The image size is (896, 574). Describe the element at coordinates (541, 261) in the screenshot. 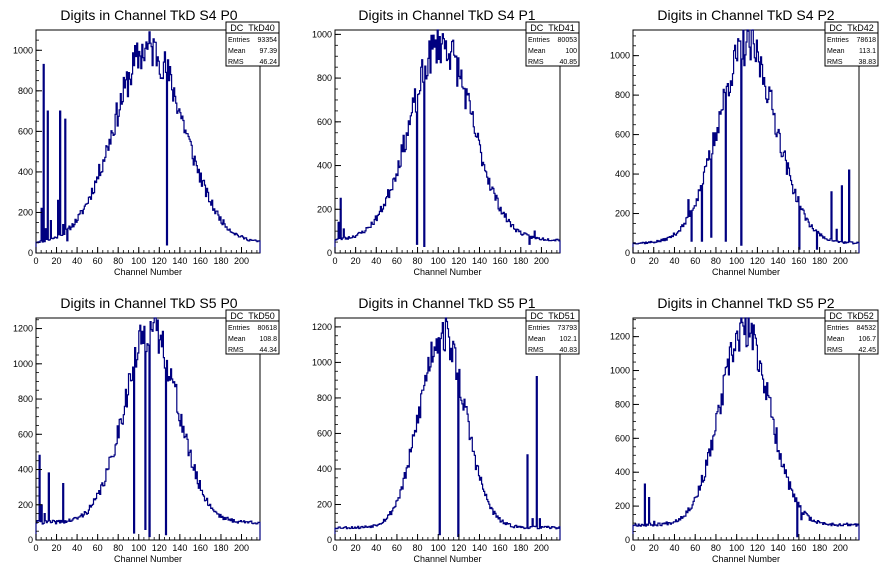

I see `x-tick-label: 200` at that location.